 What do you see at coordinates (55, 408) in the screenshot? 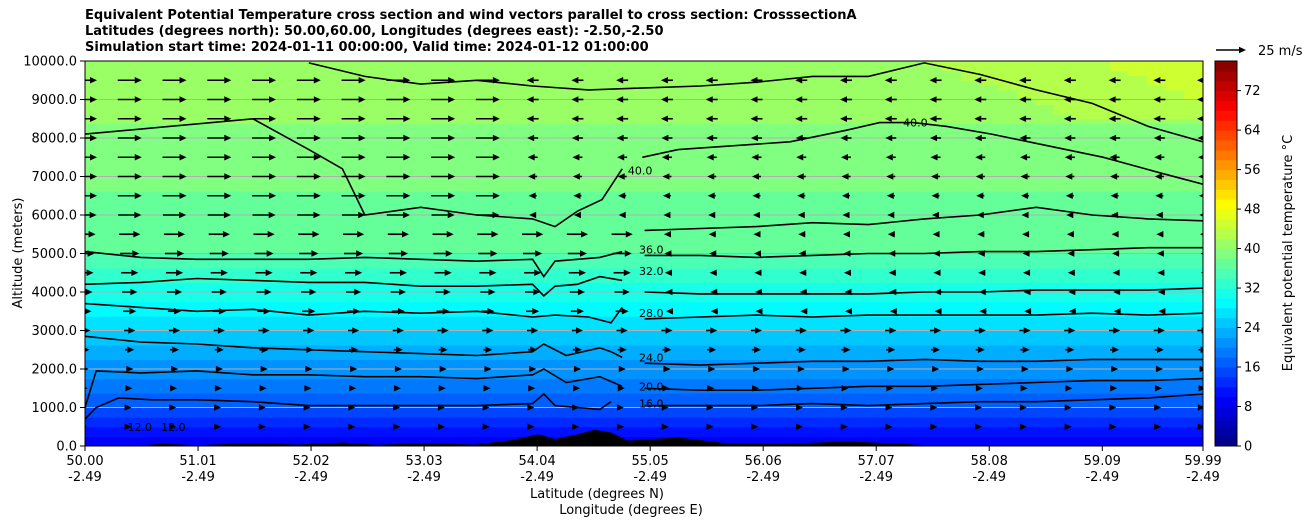
I see `y-tick-label: 1000.0` at bounding box center [55, 408].